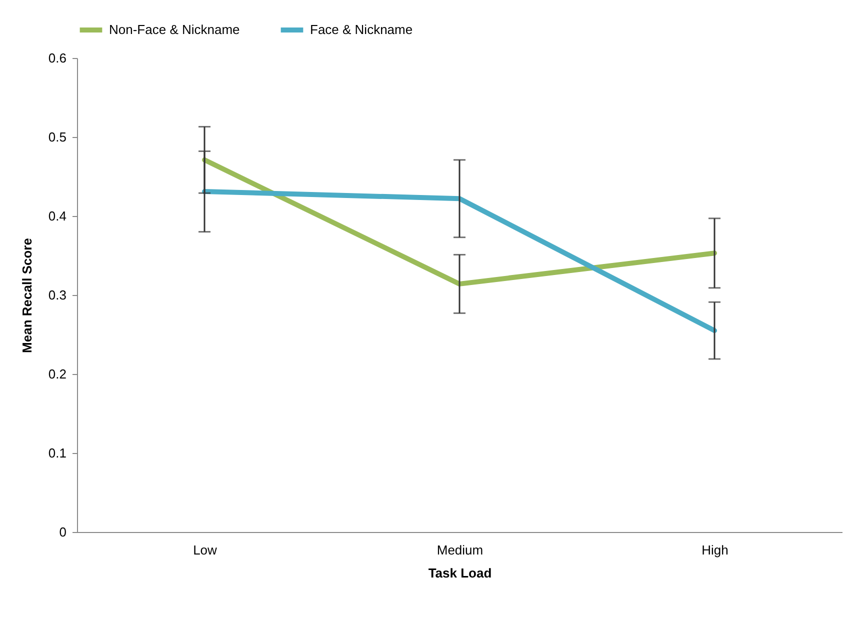  What do you see at coordinates (57, 58) in the screenshot?
I see `y-tick-label: 0.6` at bounding box center [57, 58].